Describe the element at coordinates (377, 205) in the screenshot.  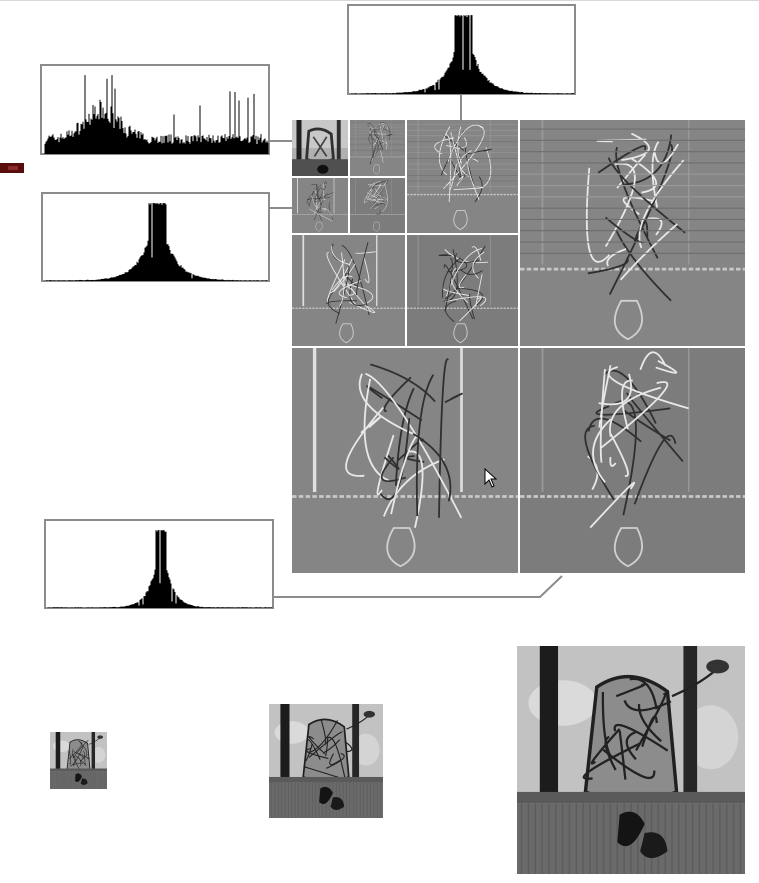
I see `level3-diagonal-detail` at that location.